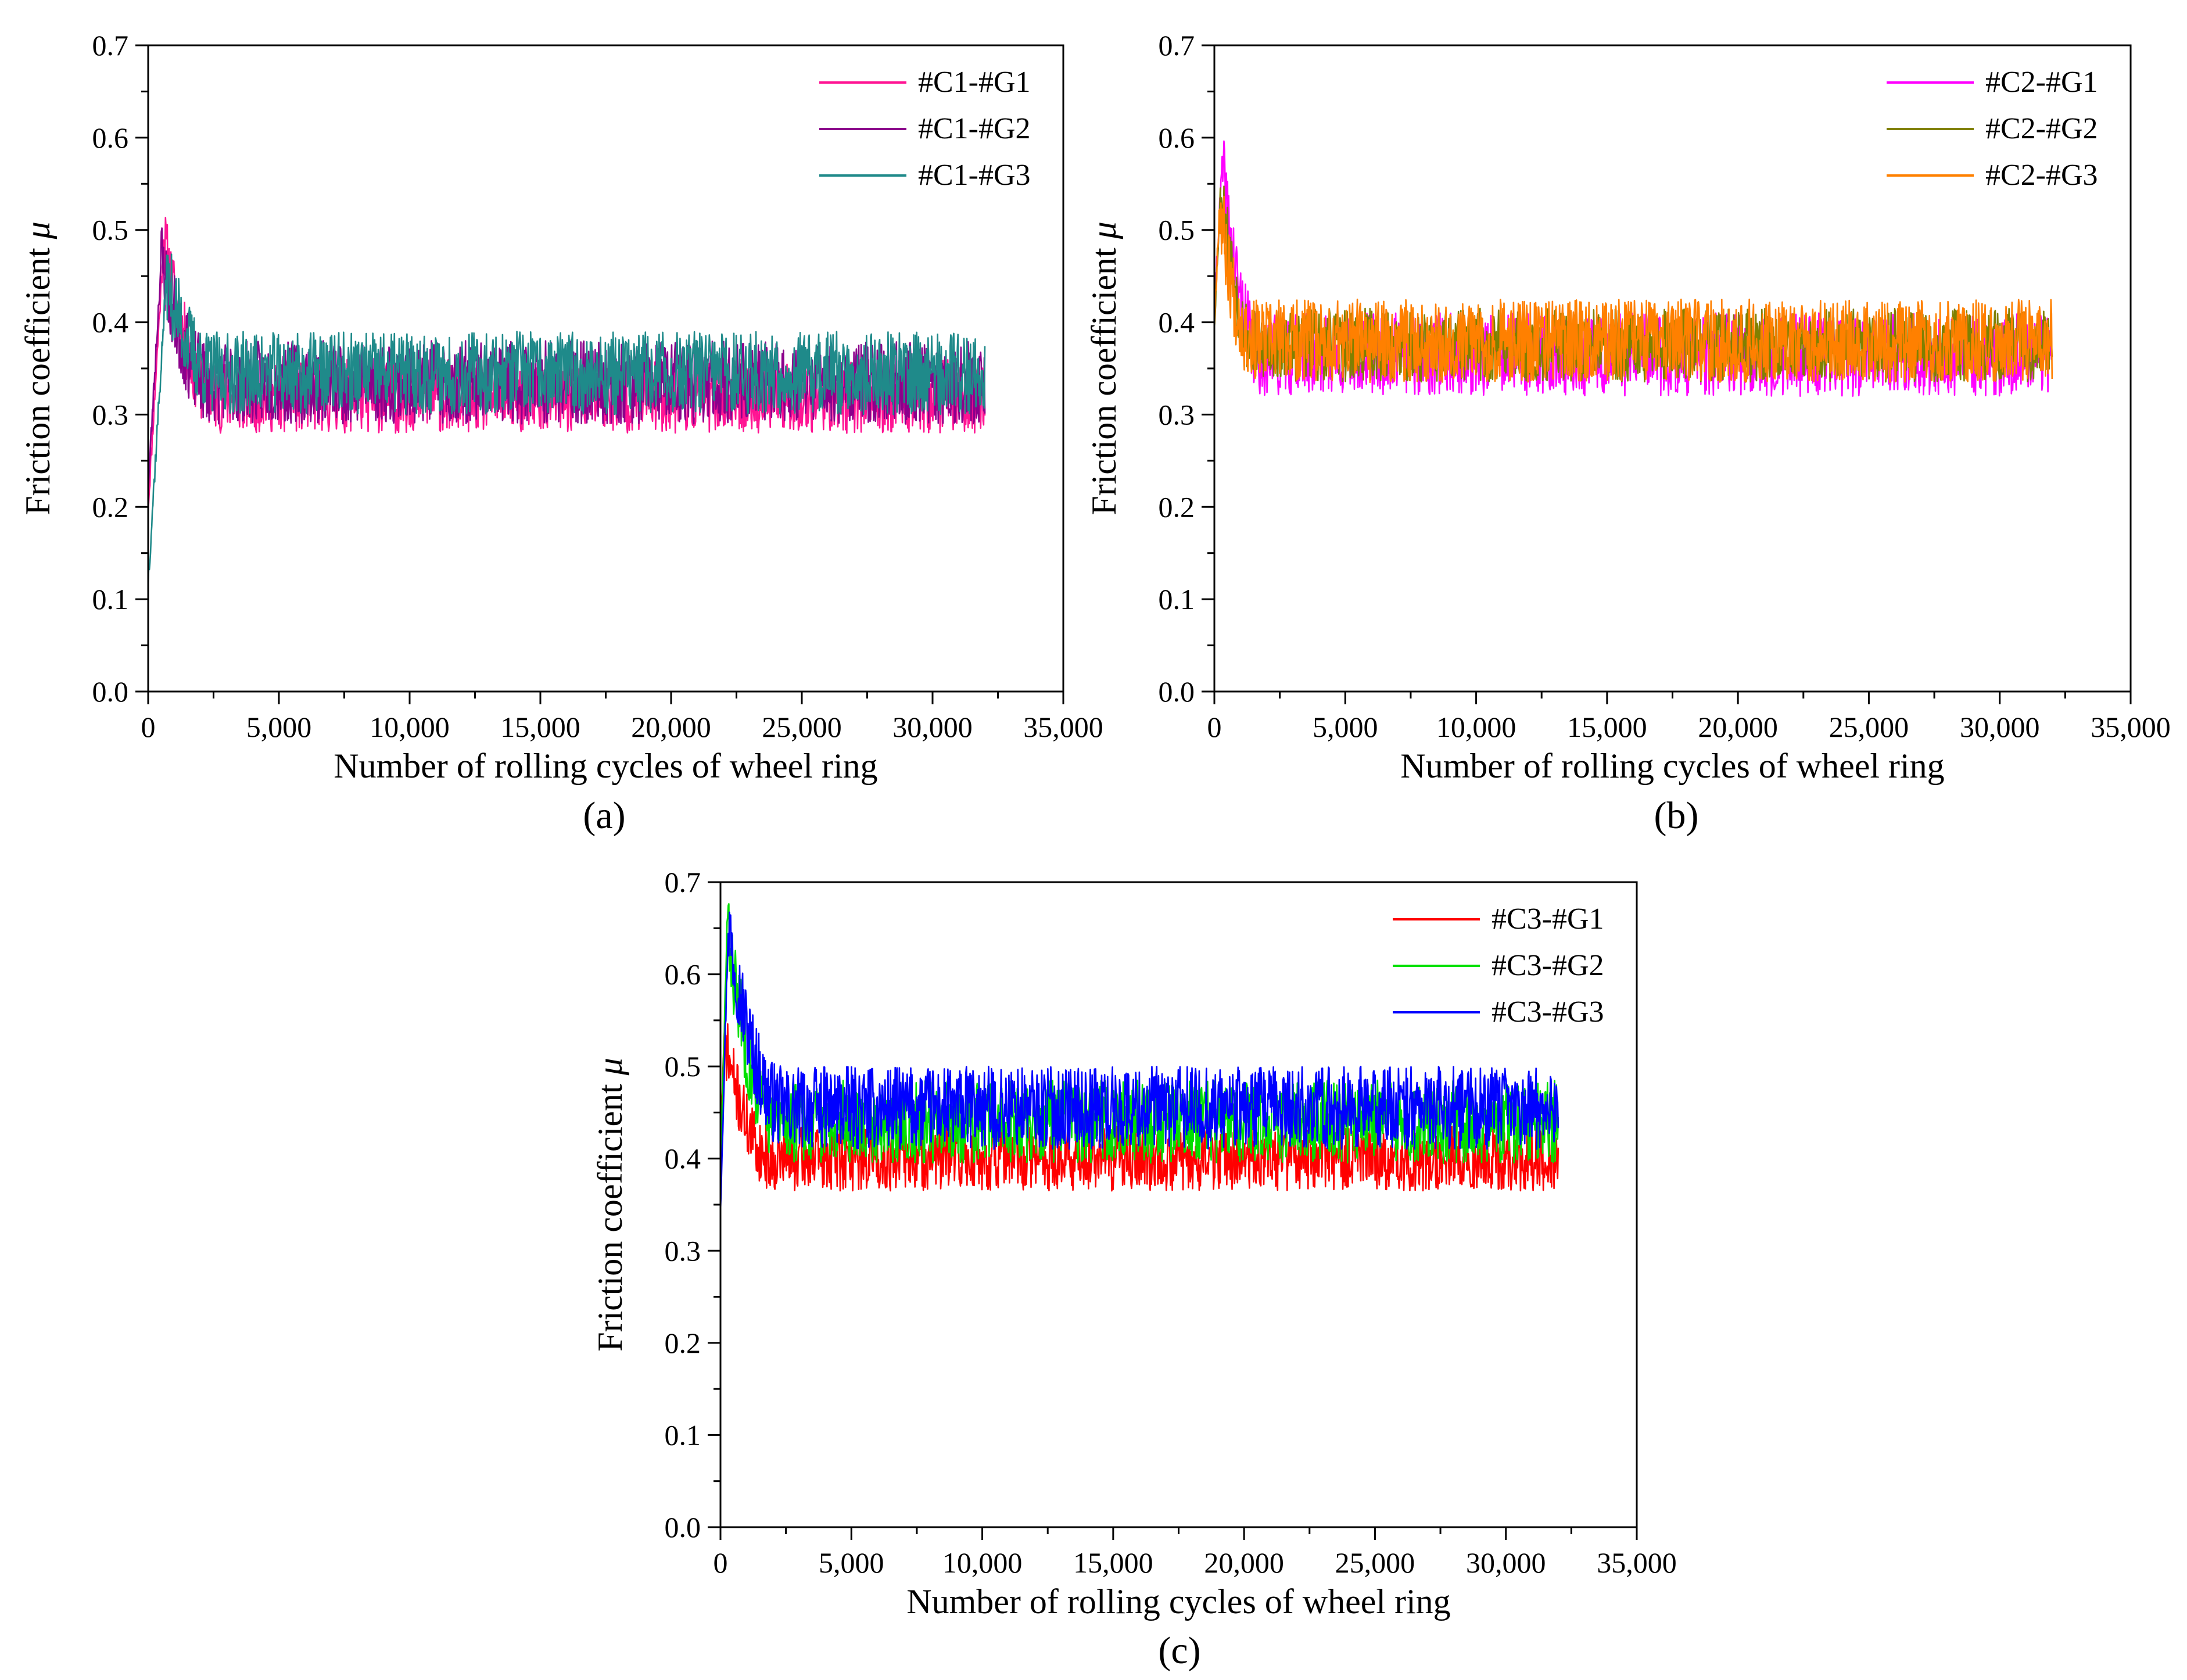 The width and height of the screenshot is (2187, 1680). I want to click on legend: #C3-#G1 #C3-#G2 #C3-#G3, so click(1498, 965).